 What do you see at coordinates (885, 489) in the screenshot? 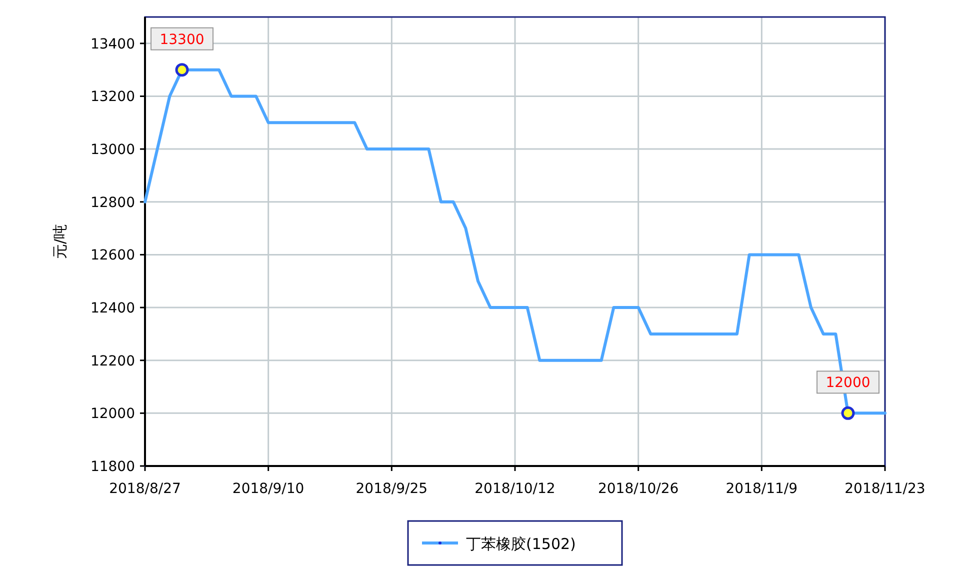
I see `x-tick-label: 2018/11/23` at bounding box center [885, 489].